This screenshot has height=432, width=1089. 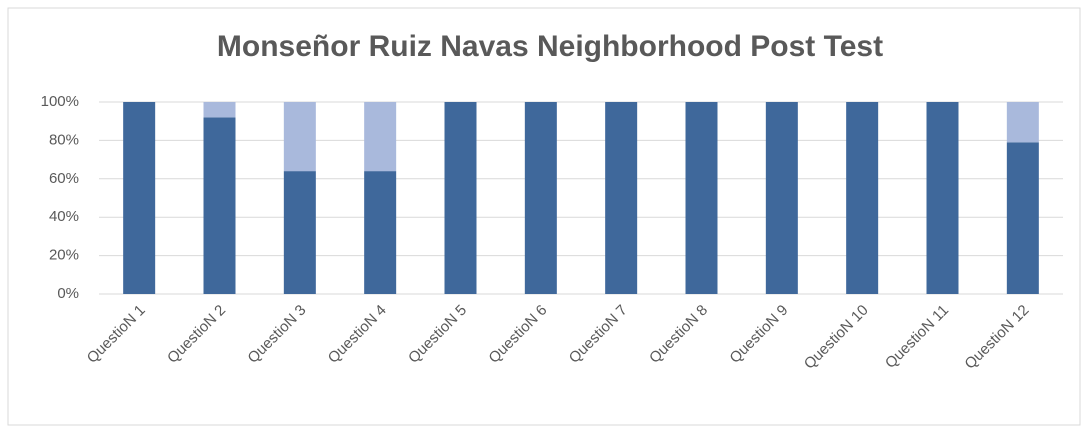 What do you see at coordinates (64, 178) in the screenshot?
I see `y-tick-label: 60%` at bounding box center [64, 178].